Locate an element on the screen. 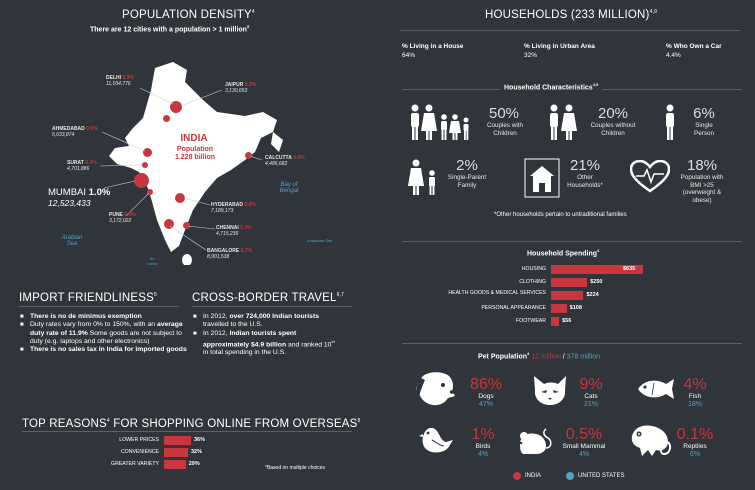  house-icon is located at coordinates (542, 178).